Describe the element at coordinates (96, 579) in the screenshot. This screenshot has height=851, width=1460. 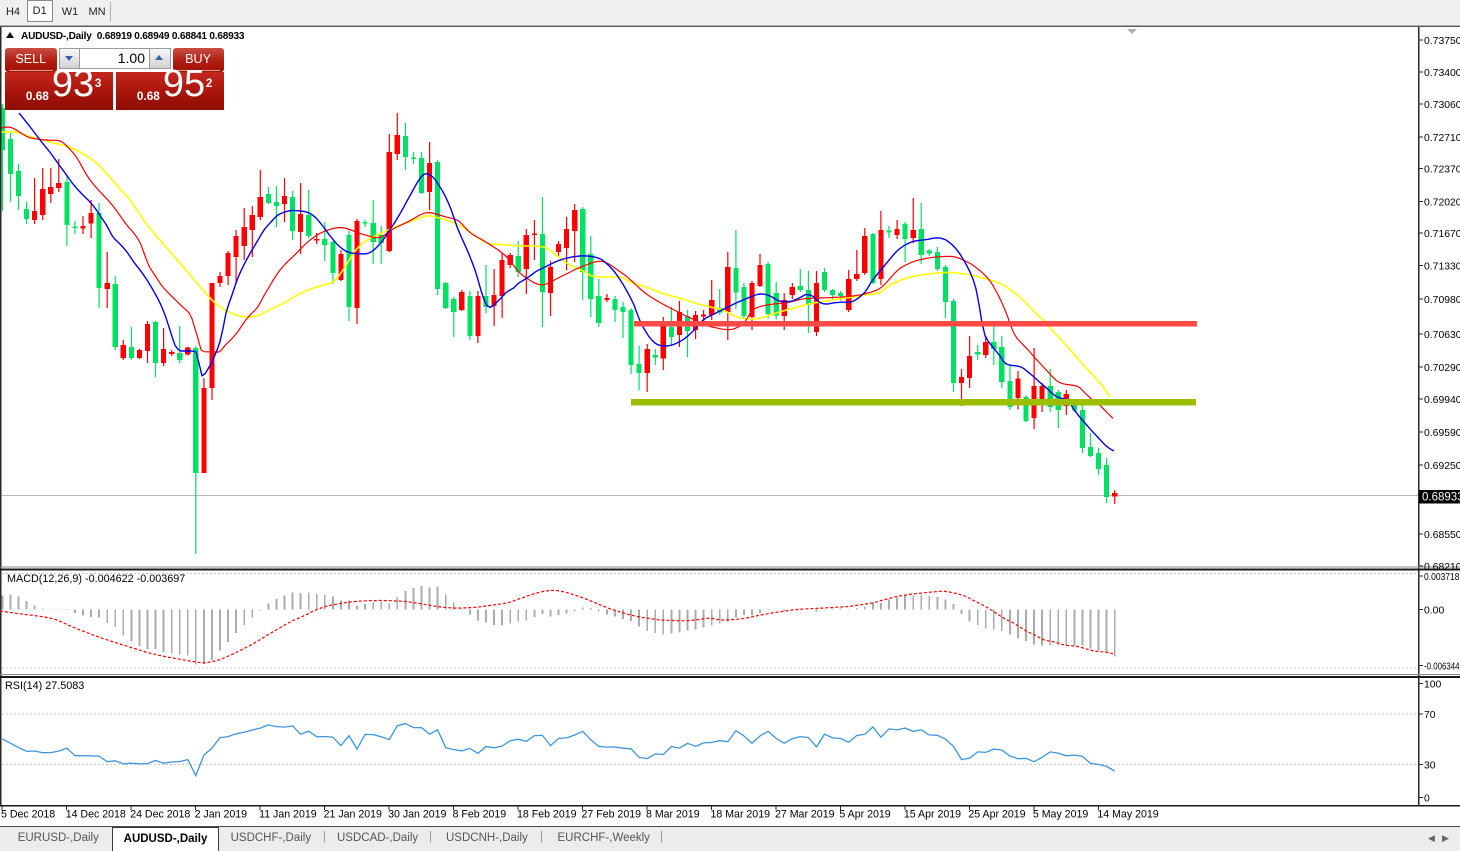
I see `svg-text:MACD(12,26,9) -0.004622 -0.003: MACD(12,26,9) -0.004622 -0.003697` at that location.